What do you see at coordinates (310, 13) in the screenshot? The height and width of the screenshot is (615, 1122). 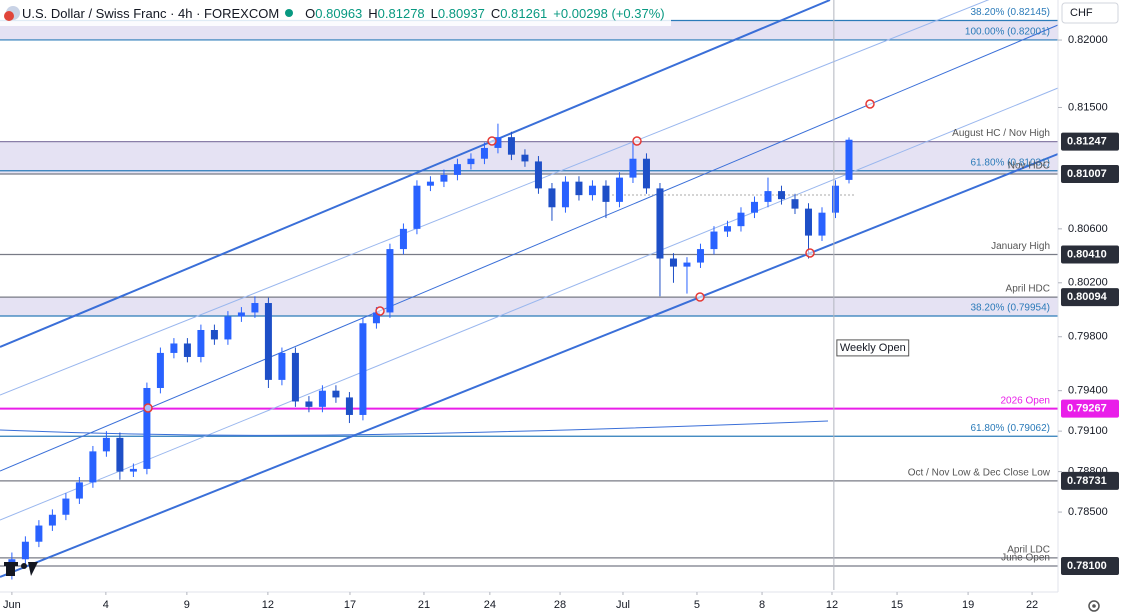 I see `quote-key: O` at bounding box center [310, 13].